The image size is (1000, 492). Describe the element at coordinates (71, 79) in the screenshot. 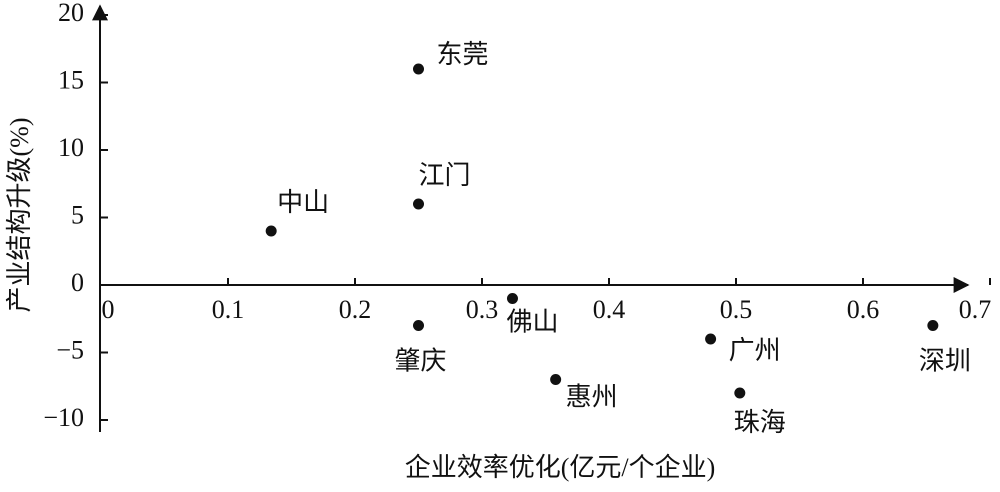

I see `y-tick-label: 15` at that location.